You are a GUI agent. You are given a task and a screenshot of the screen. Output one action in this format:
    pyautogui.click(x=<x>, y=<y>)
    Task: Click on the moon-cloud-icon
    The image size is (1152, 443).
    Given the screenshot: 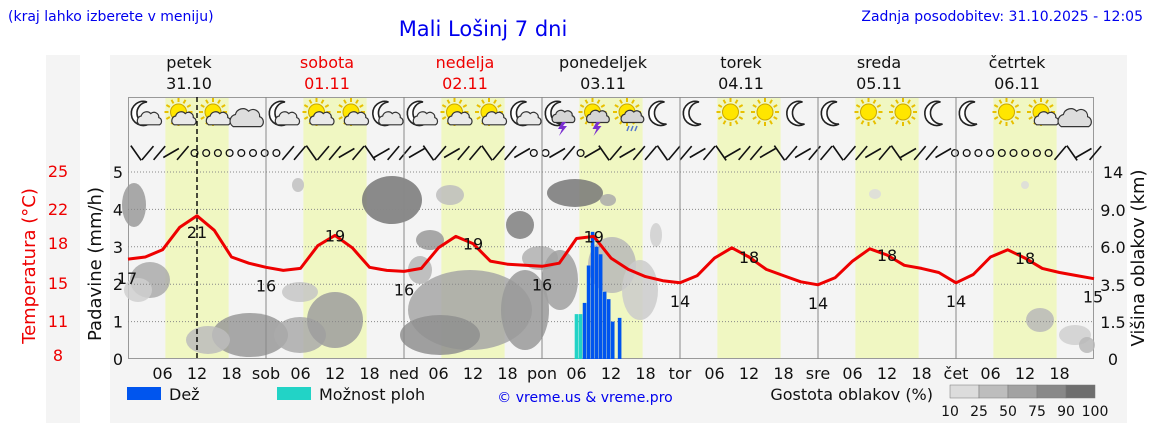 What is the action you would take?
    pyautogui.click(x=284, y=113)
    